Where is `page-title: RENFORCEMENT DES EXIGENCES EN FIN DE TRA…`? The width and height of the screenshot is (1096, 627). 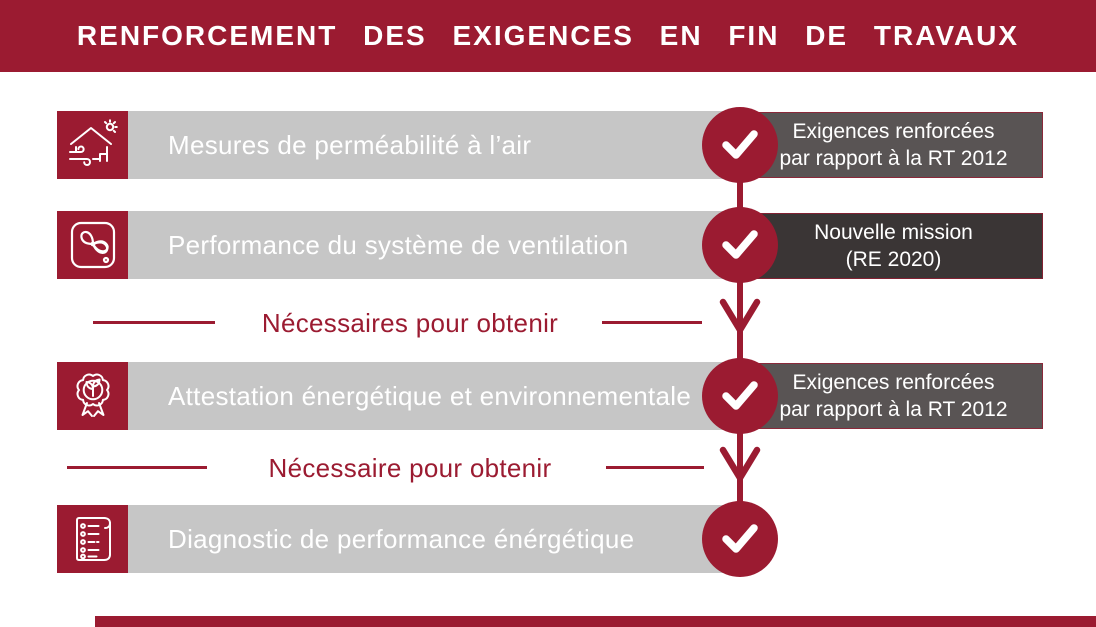 page-title: RENFORCEMENT DES EXIGENCES EN FIN DE TRA… is located at coordinates (548, 35).